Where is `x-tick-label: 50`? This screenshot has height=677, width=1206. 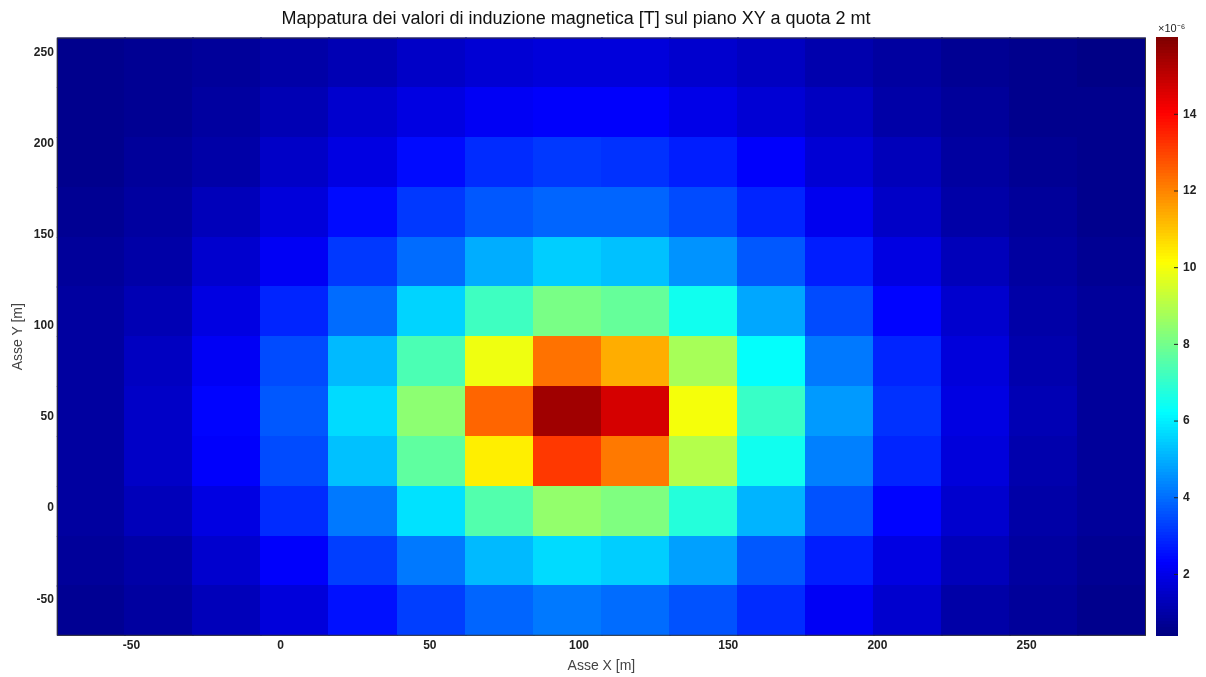 x-tick-label: 50 is located at coordinates (430, 645).